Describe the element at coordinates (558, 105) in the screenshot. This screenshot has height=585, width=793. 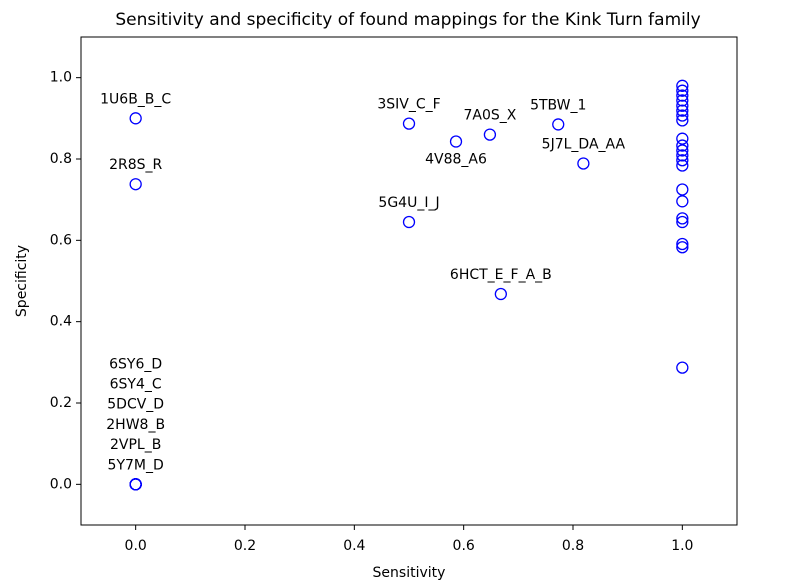
I see `point-label: 5TBW_1` at that location.